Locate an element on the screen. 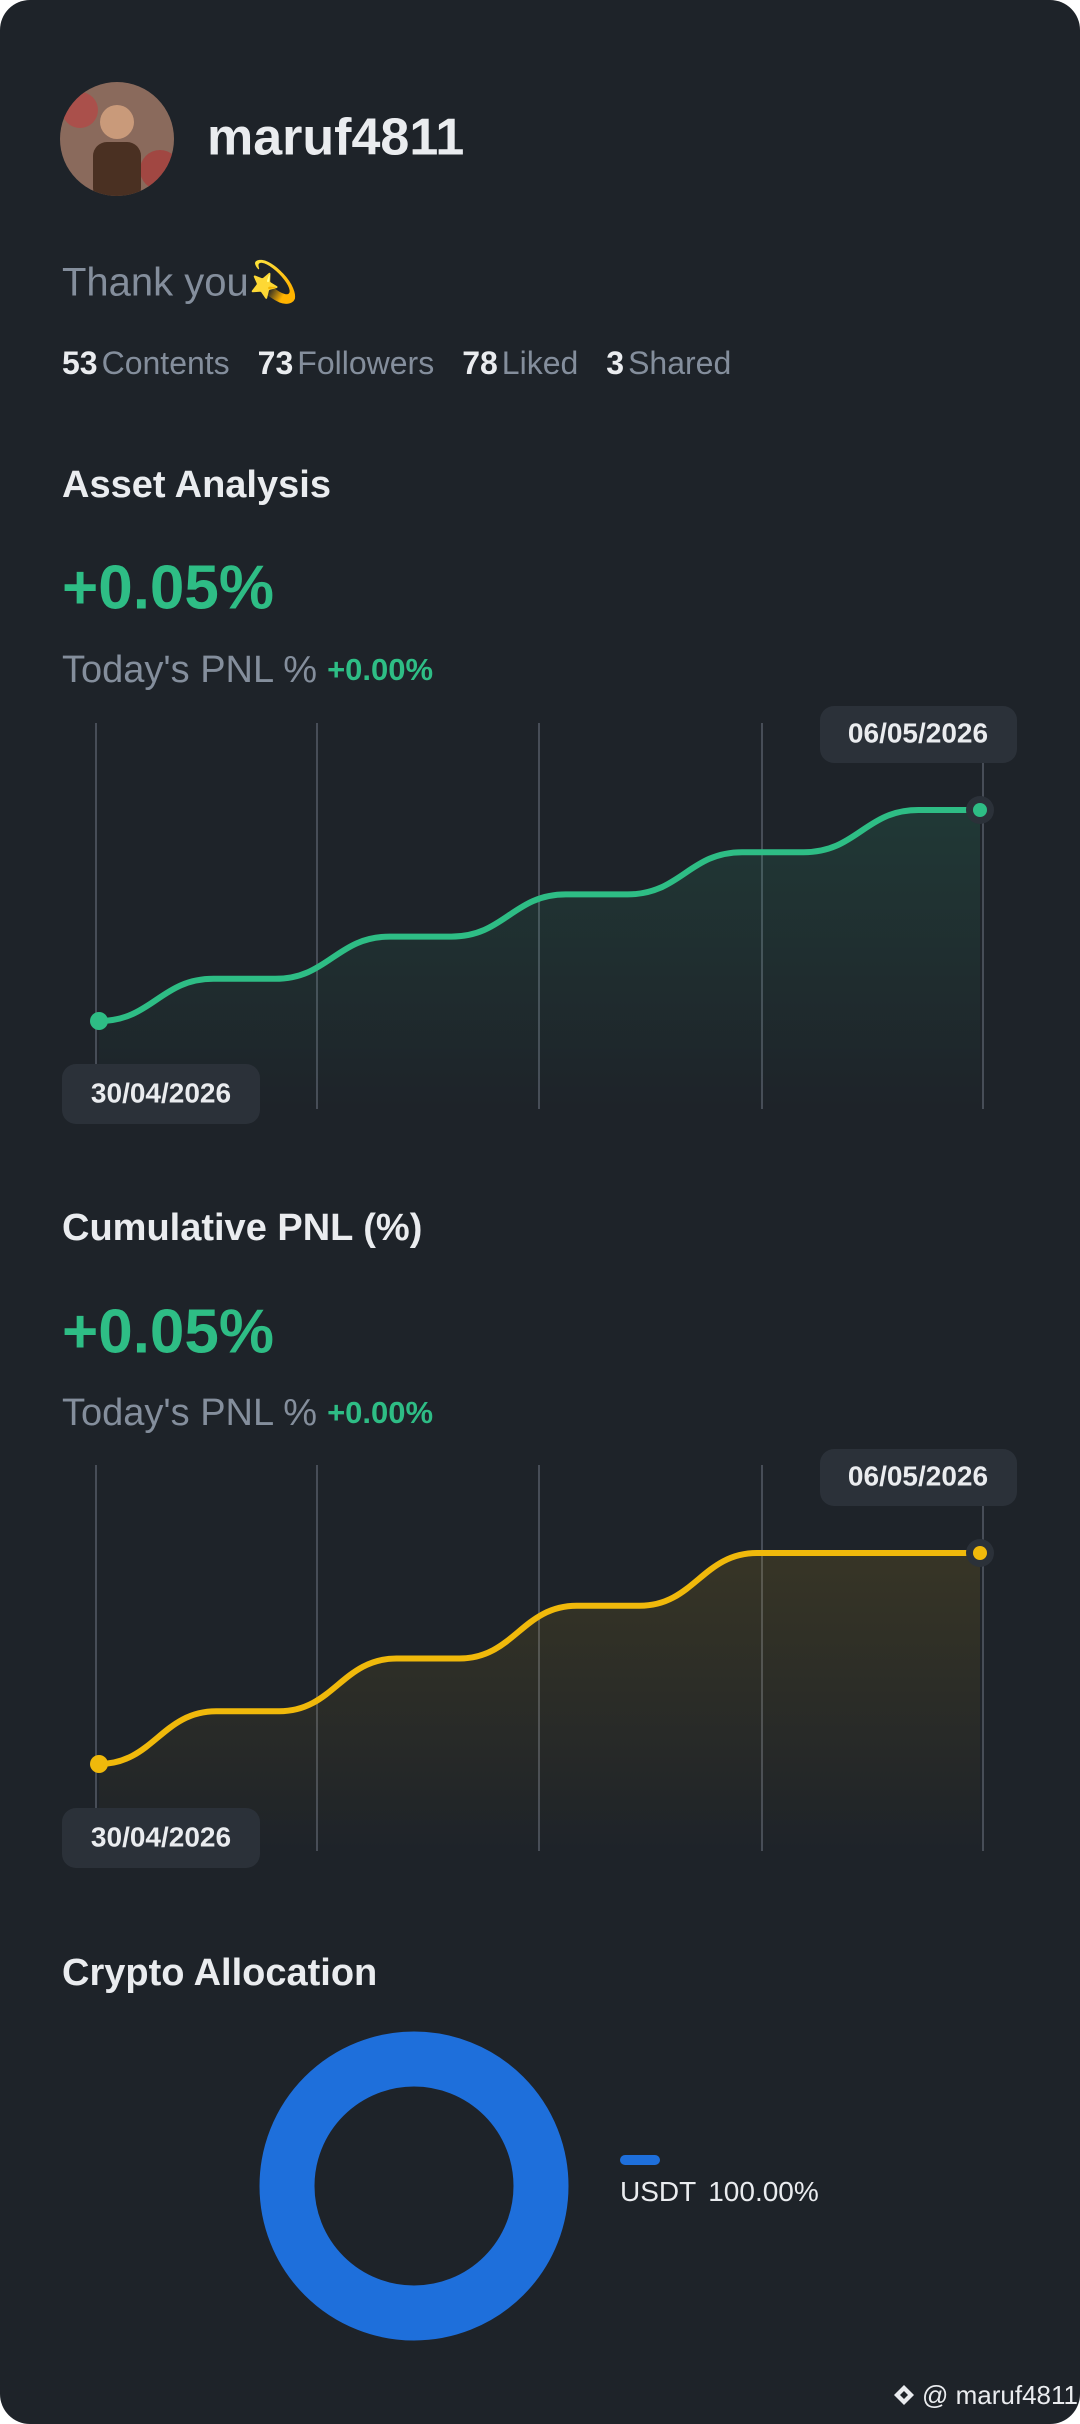 The image size is (1080, 2424). stat-label: Shared is located at coordinates (679, 363).